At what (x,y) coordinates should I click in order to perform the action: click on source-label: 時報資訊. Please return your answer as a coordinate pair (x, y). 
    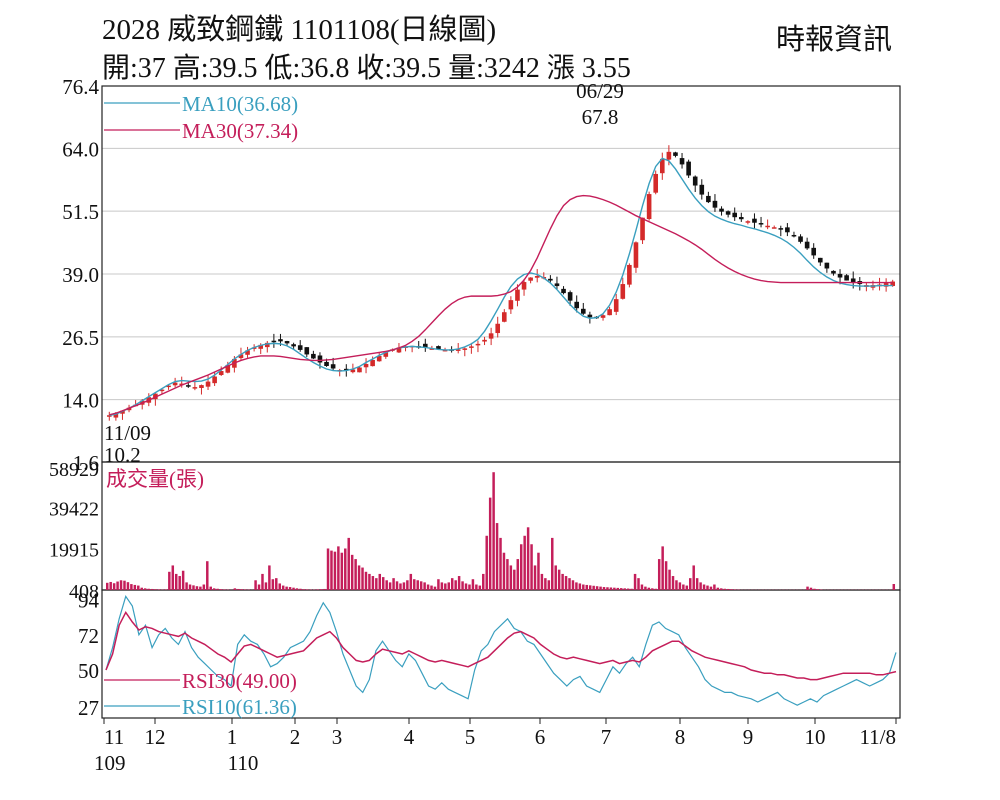
    Looking at the image, I should click on (834, 40).